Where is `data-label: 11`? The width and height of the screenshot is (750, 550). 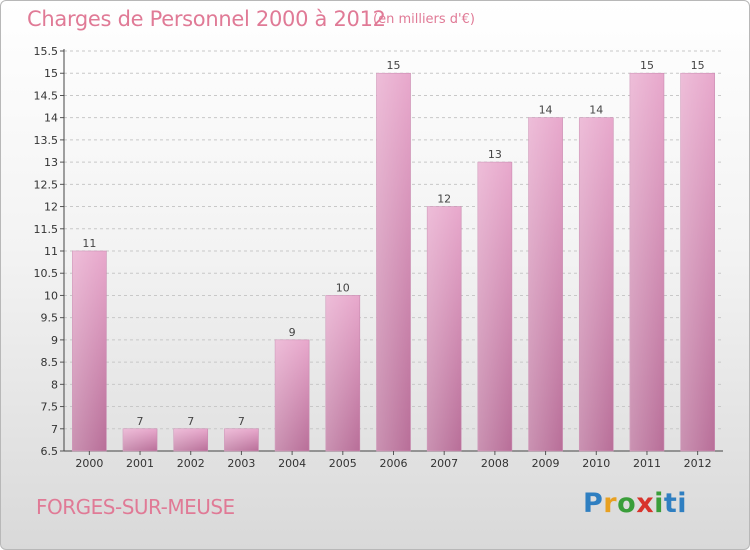 data-label: 11 is located at coordinates (89, 243).